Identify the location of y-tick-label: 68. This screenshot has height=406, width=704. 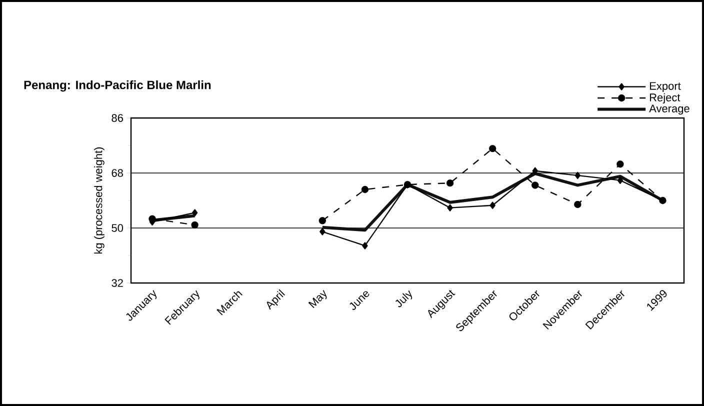
(117, 173).